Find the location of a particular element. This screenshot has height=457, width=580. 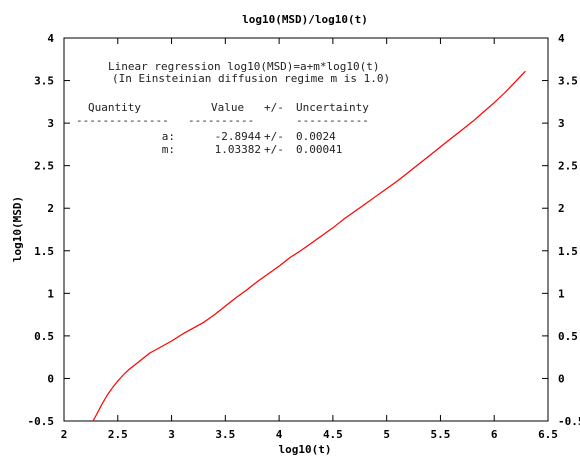

y-tick-label-left: 3 is located at coordinates (50, 123).